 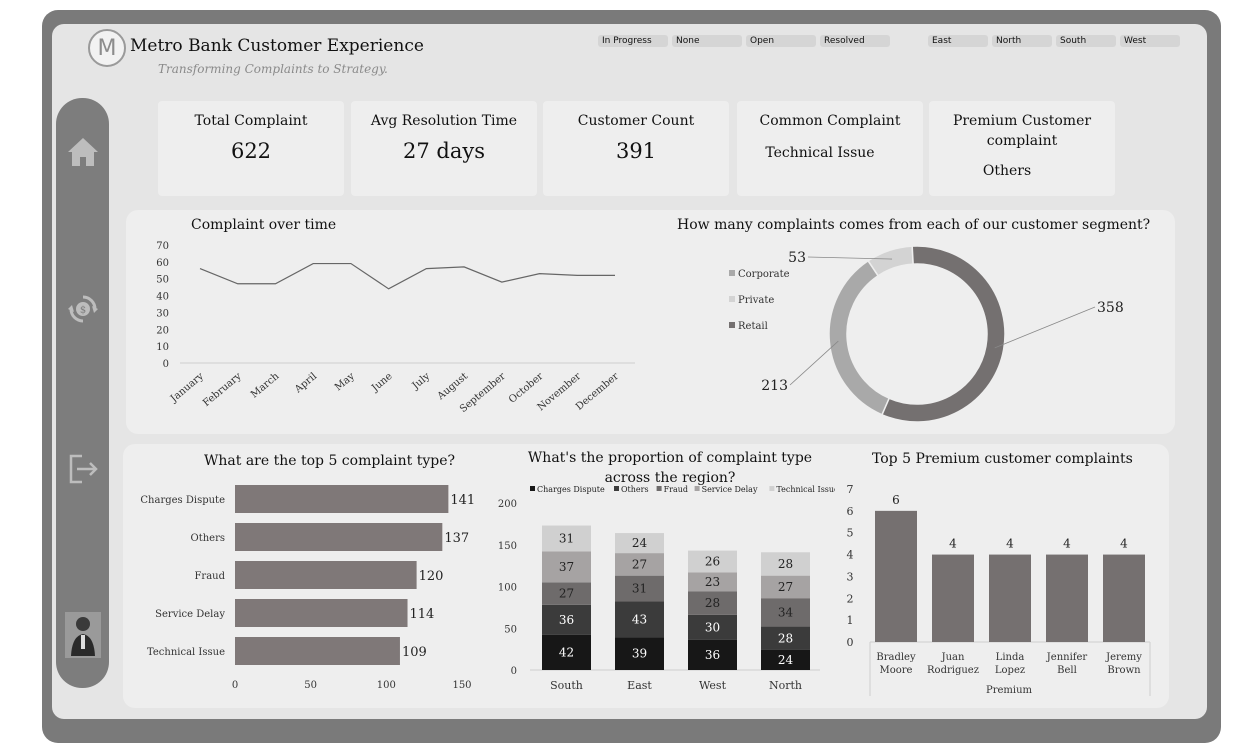 What do you see at coordinates (571, 489) in the screenshot?
I see `legend-label: Charges Dispute` at bounding box center [571, 489].